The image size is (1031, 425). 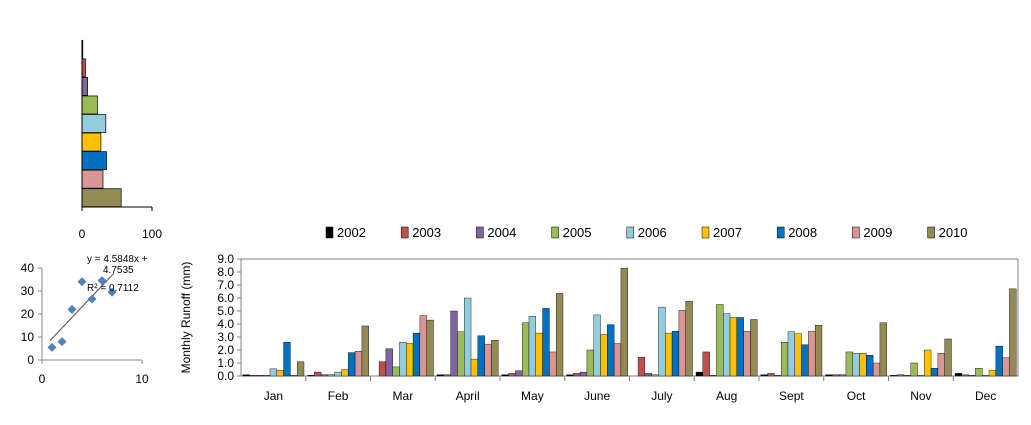 I want to click on y-tick-label: 7.0, so click(x=225, y=285).